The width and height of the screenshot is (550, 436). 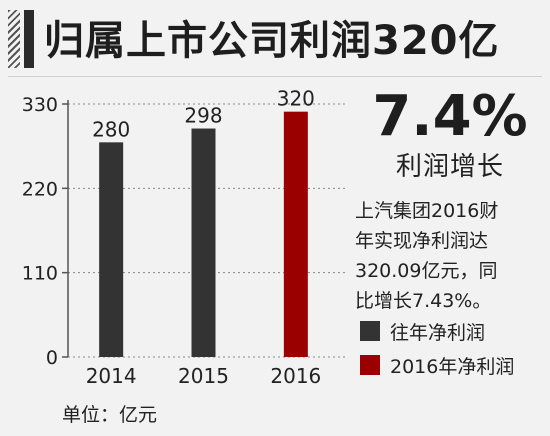 I want to click on unit-label: 单位：亿元, so click(x=110, y=415).